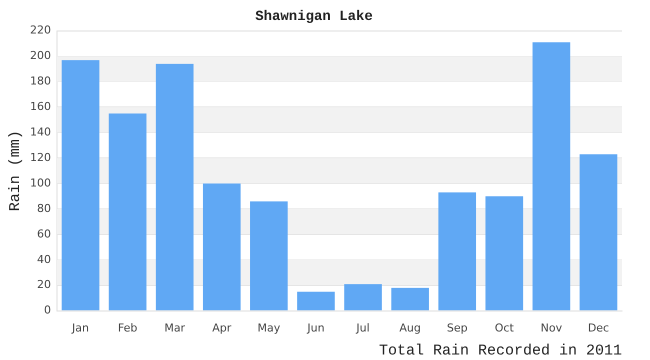  I want to click on x-tick-label: Jun, so click(315, 327).